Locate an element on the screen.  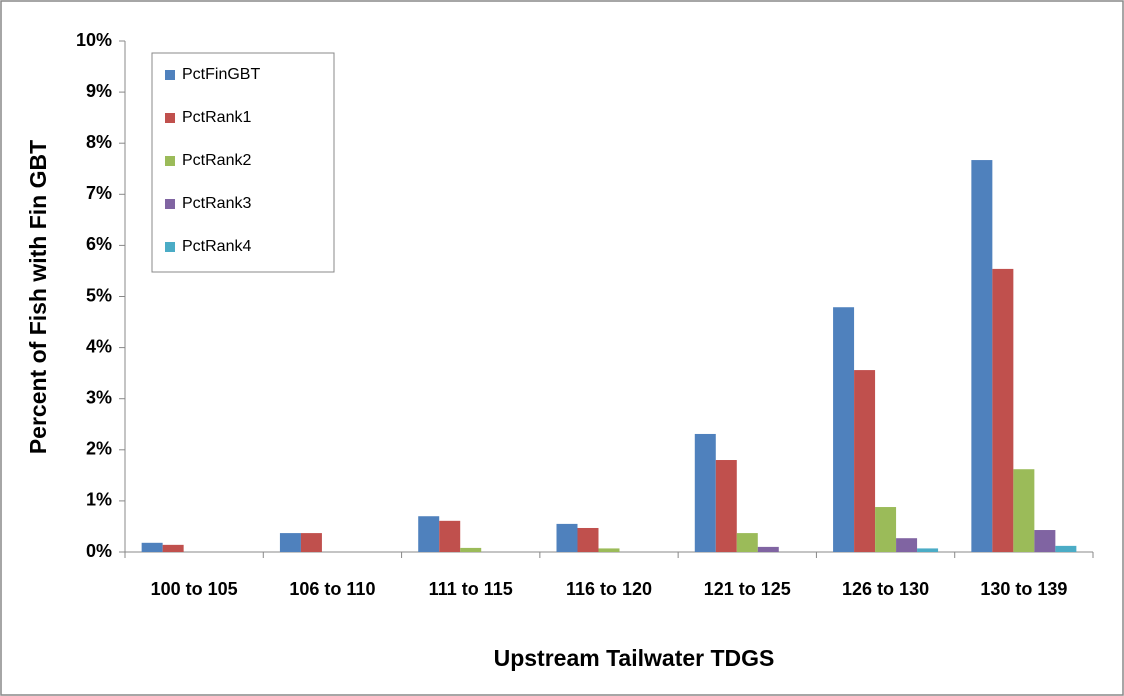
x-axis-title: Upstream Tailwater TDGS is located at coordinates (634, 658).